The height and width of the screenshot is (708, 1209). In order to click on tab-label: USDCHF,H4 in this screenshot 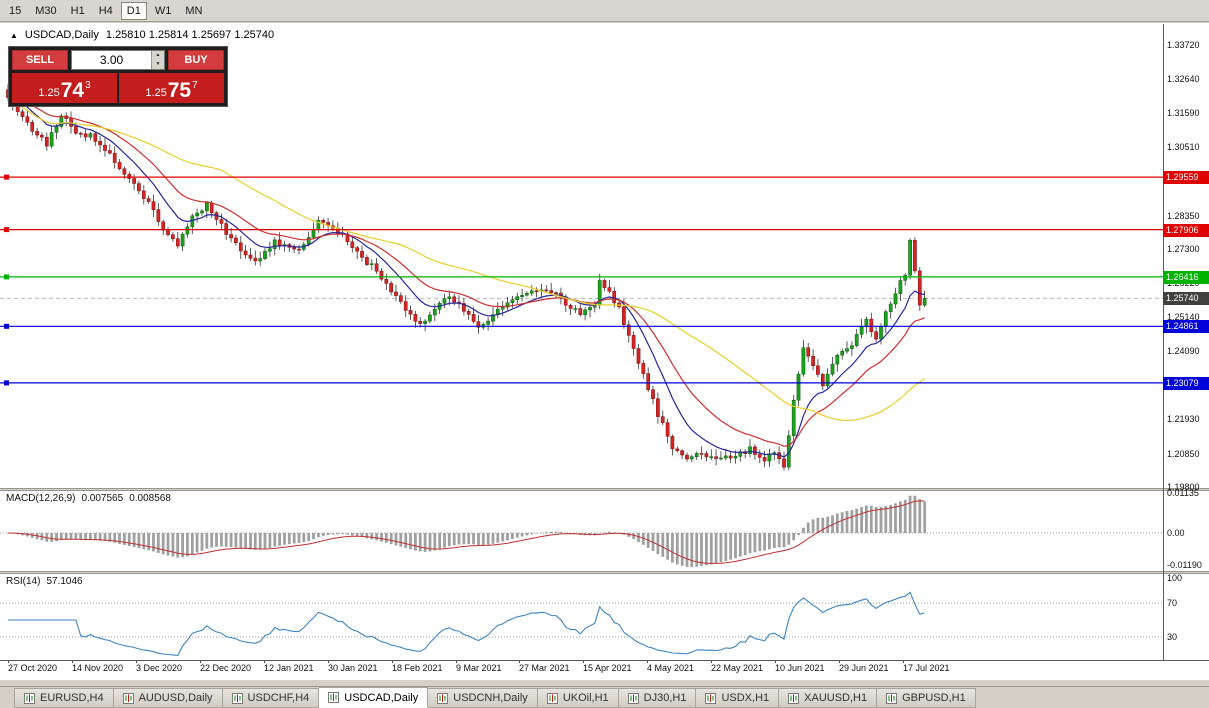, I will do `click(278, 698)`.